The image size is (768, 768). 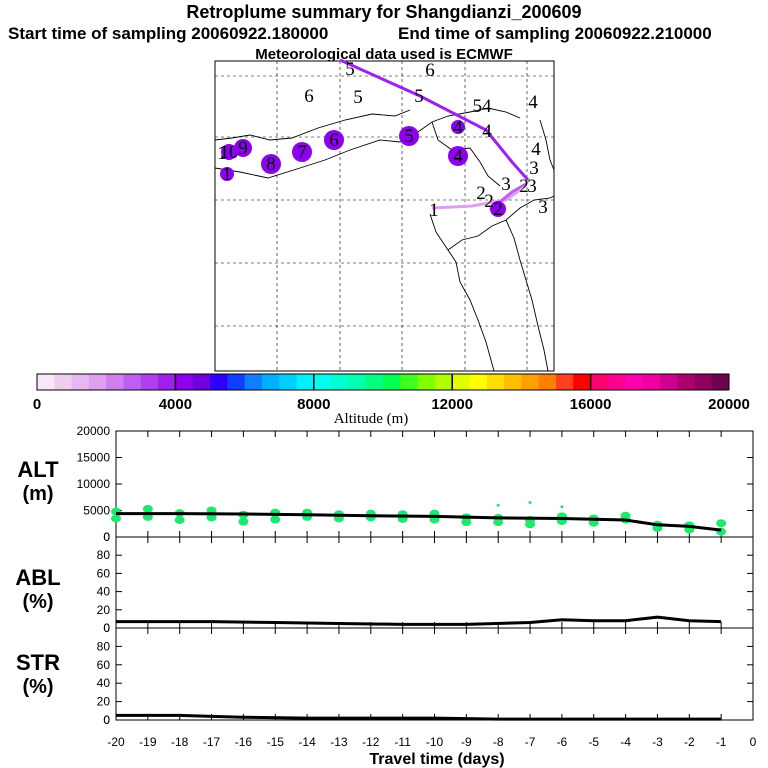 What do you see at coordinates (212, 742) in the screenshot?
I see `x-tick-label-3: -17` at bounding box center [212, 742].